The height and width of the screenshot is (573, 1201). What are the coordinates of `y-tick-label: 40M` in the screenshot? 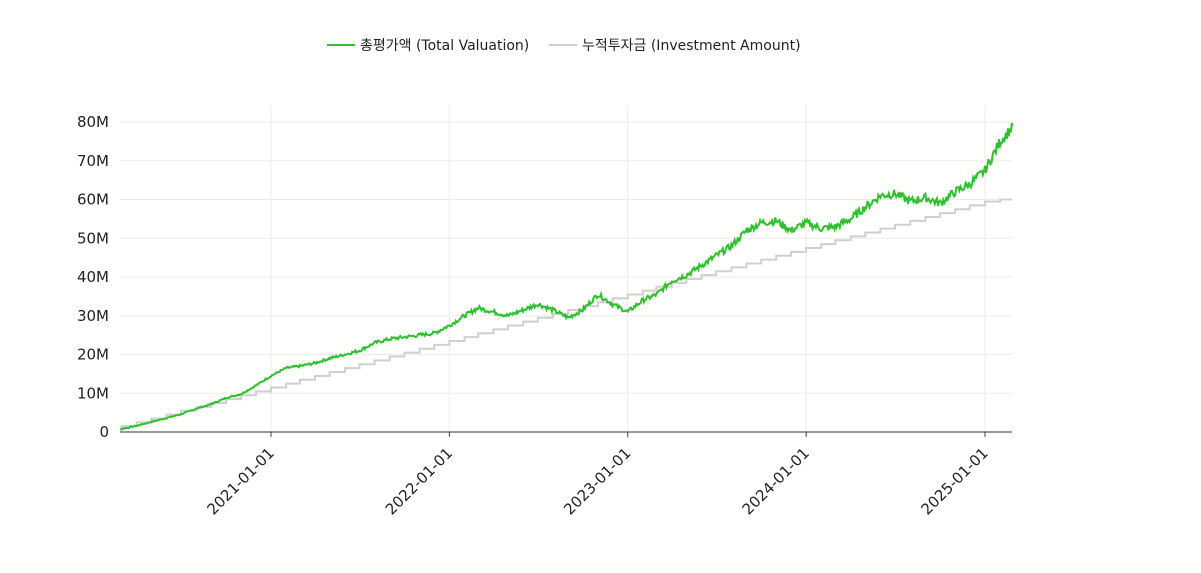 It's located at (93, 277).